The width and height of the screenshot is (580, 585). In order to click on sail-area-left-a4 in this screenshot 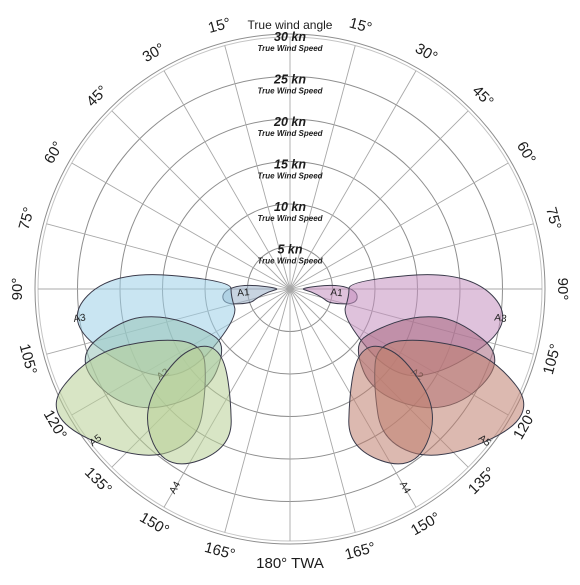, I will do `click(189, 405)`.